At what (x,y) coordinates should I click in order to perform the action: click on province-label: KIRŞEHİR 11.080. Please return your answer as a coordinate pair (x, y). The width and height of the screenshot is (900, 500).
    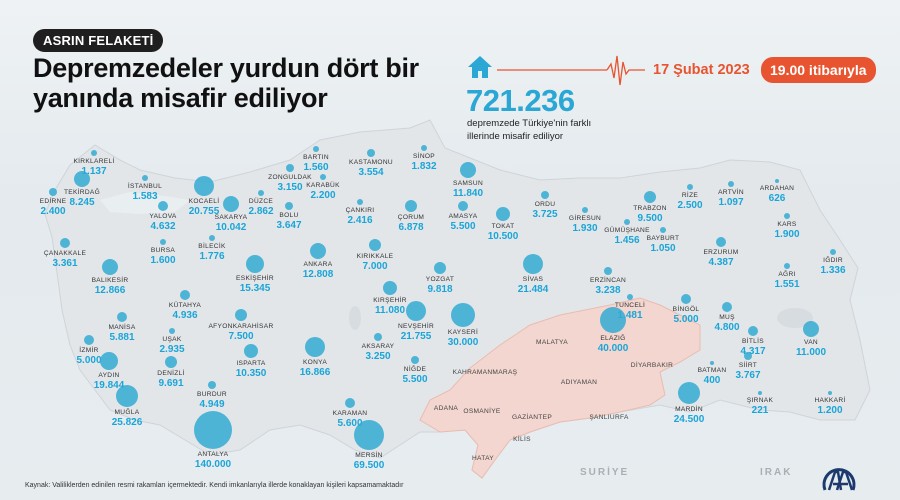
    Looking at the image, I should click on (390, 306).